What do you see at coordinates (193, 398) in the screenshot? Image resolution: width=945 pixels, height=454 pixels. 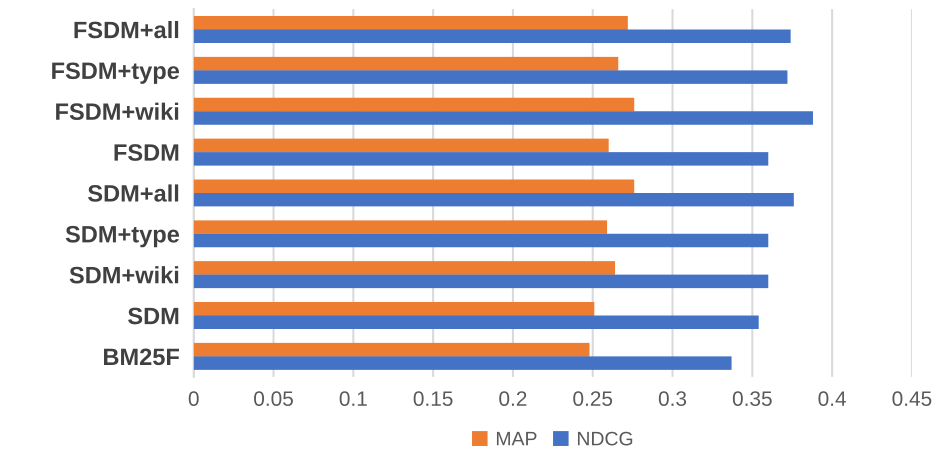 I see `x-tick-label: 0` at bounding box center [193, 398].